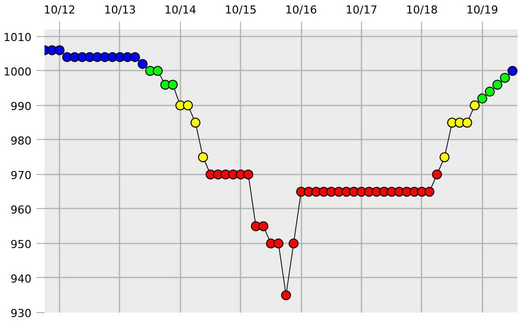  Describe the element at coordinates (21, 106) in the screenshot. I see `y-tick-label: 990` at that location.